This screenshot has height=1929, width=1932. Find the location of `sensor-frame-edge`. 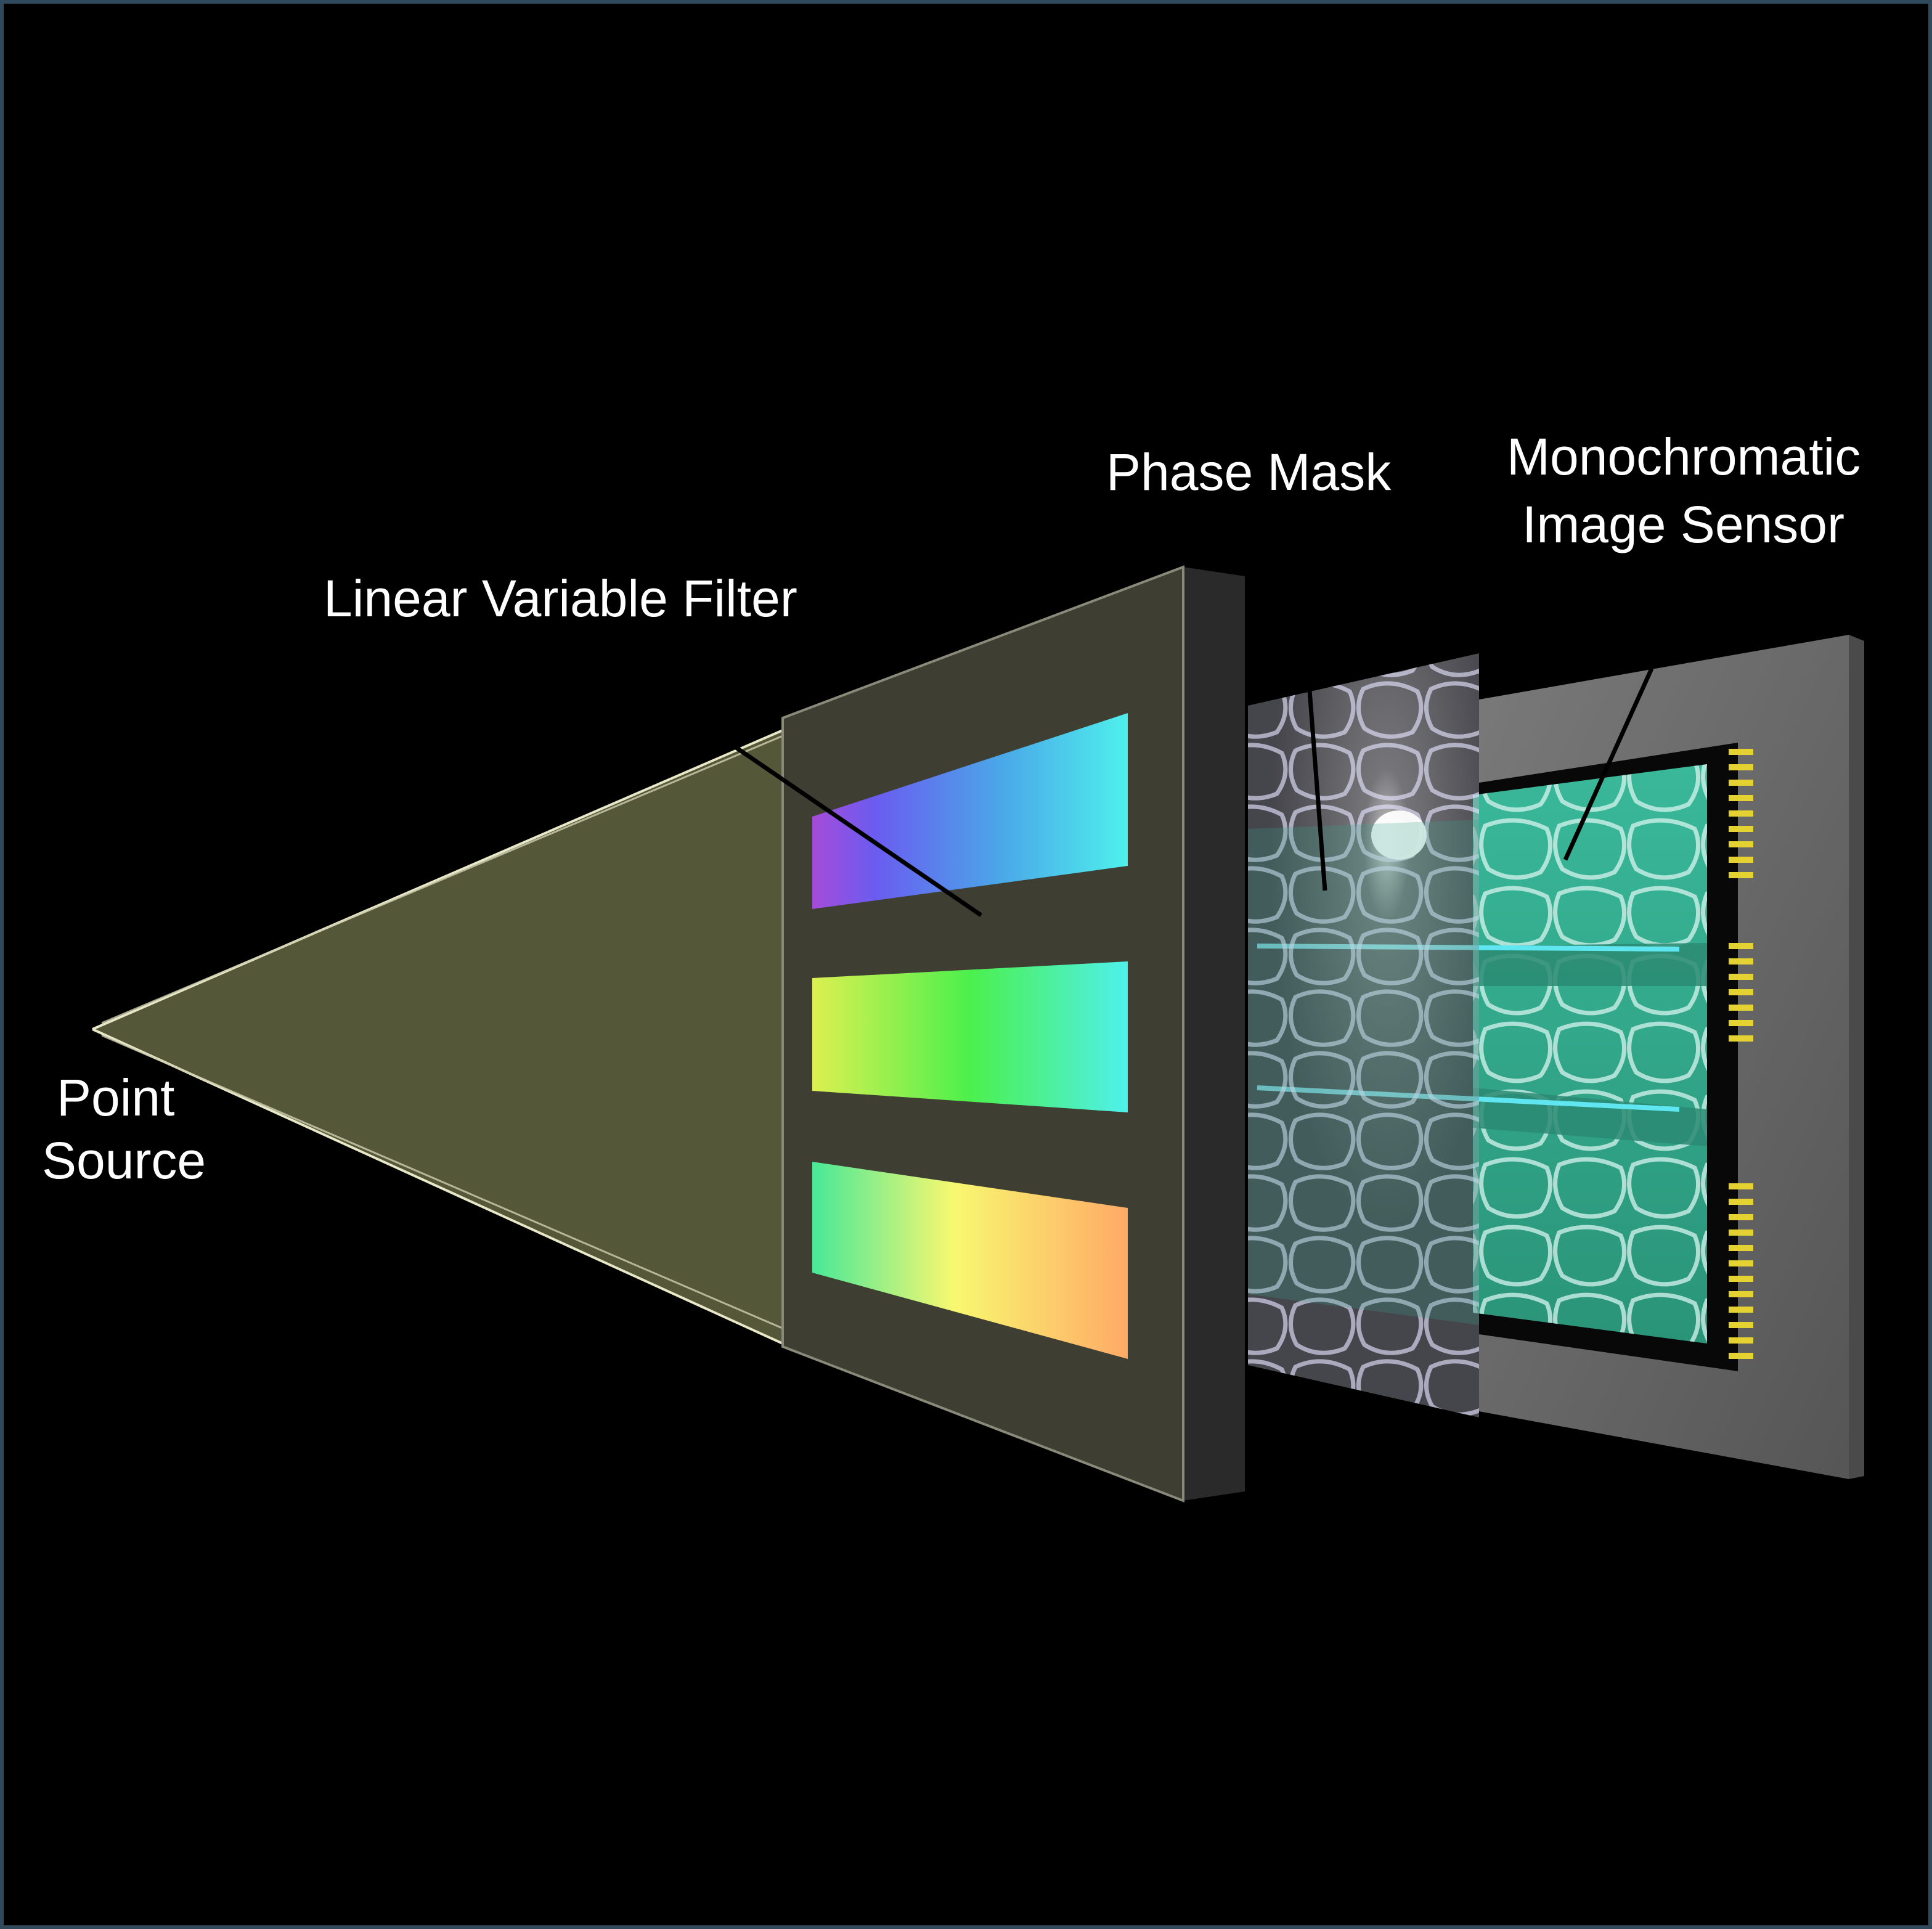

sensor-frame-edge is located at coordinates (1856, 1057).